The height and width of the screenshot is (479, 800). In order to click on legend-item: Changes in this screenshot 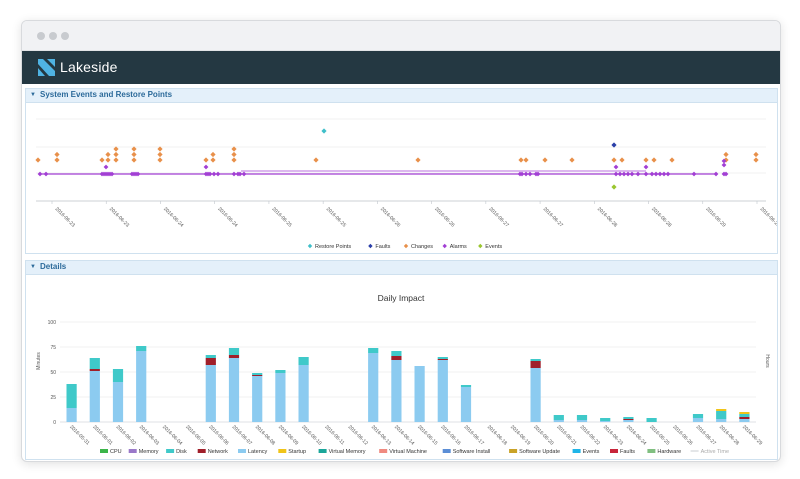, I will do `click(422, 247)`.